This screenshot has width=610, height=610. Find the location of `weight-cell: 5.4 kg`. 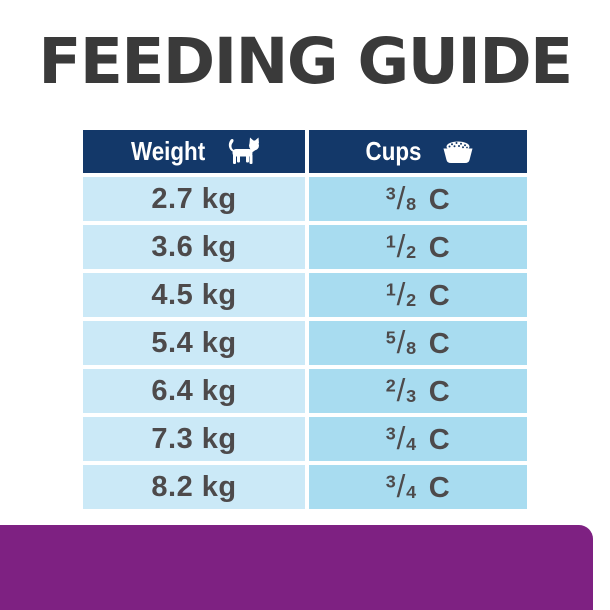

weight-cell: 5.4 kg is located at coordinates (194, 343).